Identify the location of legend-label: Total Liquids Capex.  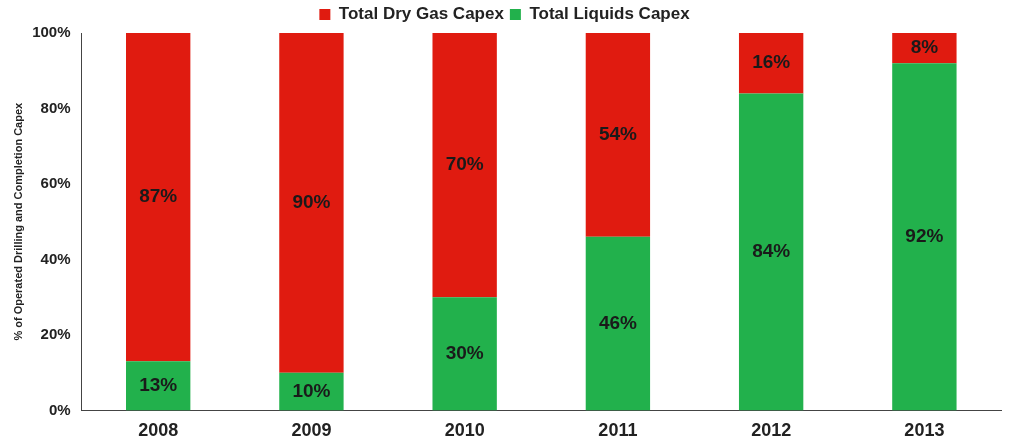
(610, 14).